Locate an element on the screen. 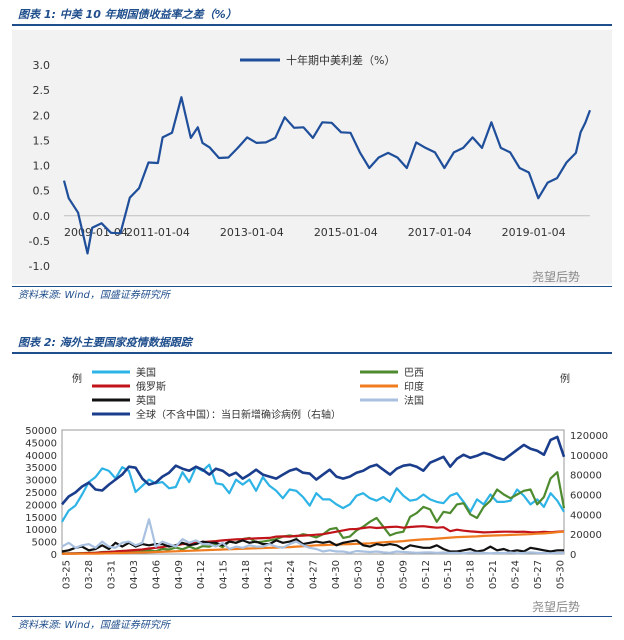 The width and height of the screenshot is (624, 640). chart-2-xtick-label: 04-09 is located at coordinates (179, 574).